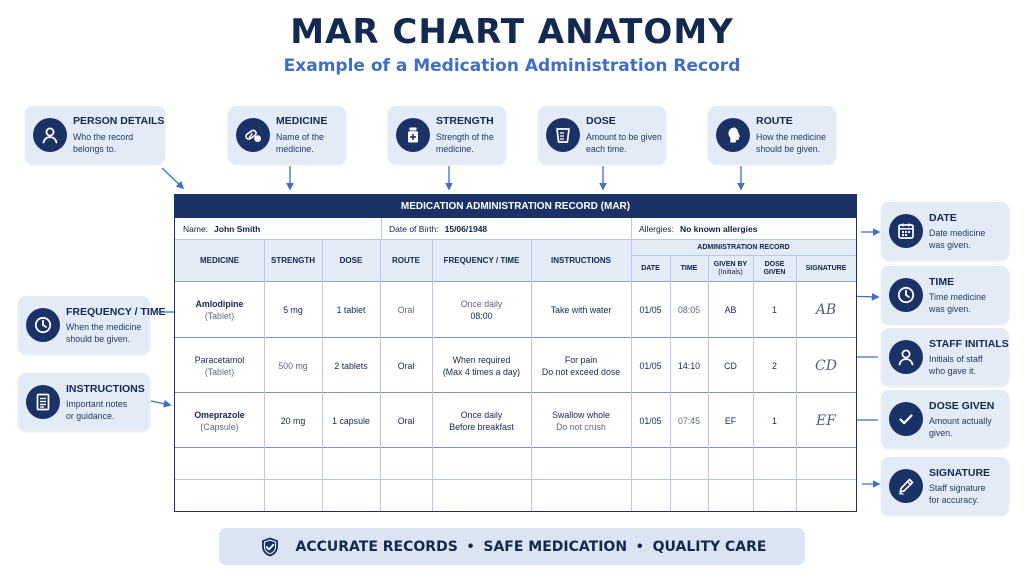 This screenshot has width=1024, height=576. What do you see at coordinates (791, 143) in the screenshot?
I see `callout-desc: How the medicine should be given.` at bounding box center [791, 143].